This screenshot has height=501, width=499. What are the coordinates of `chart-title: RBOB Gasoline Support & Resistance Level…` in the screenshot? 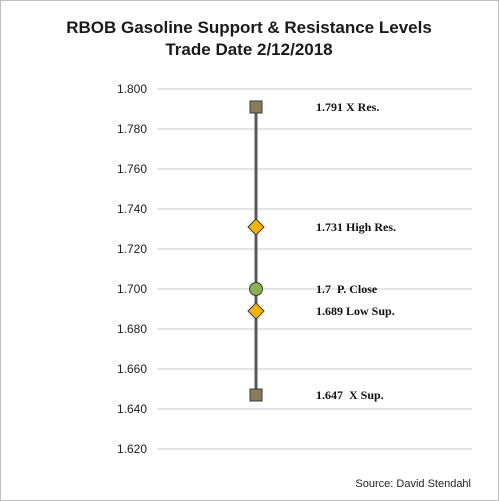 It's located at (249, 27).